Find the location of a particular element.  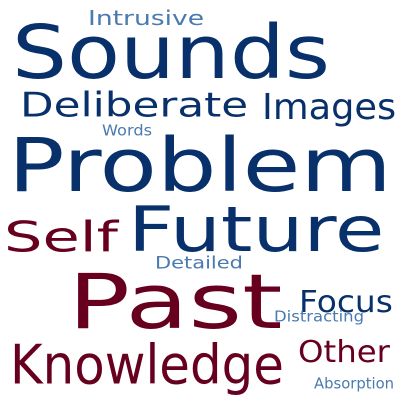

word-deliberate: Deliberate is located at coordinates (134, 104).